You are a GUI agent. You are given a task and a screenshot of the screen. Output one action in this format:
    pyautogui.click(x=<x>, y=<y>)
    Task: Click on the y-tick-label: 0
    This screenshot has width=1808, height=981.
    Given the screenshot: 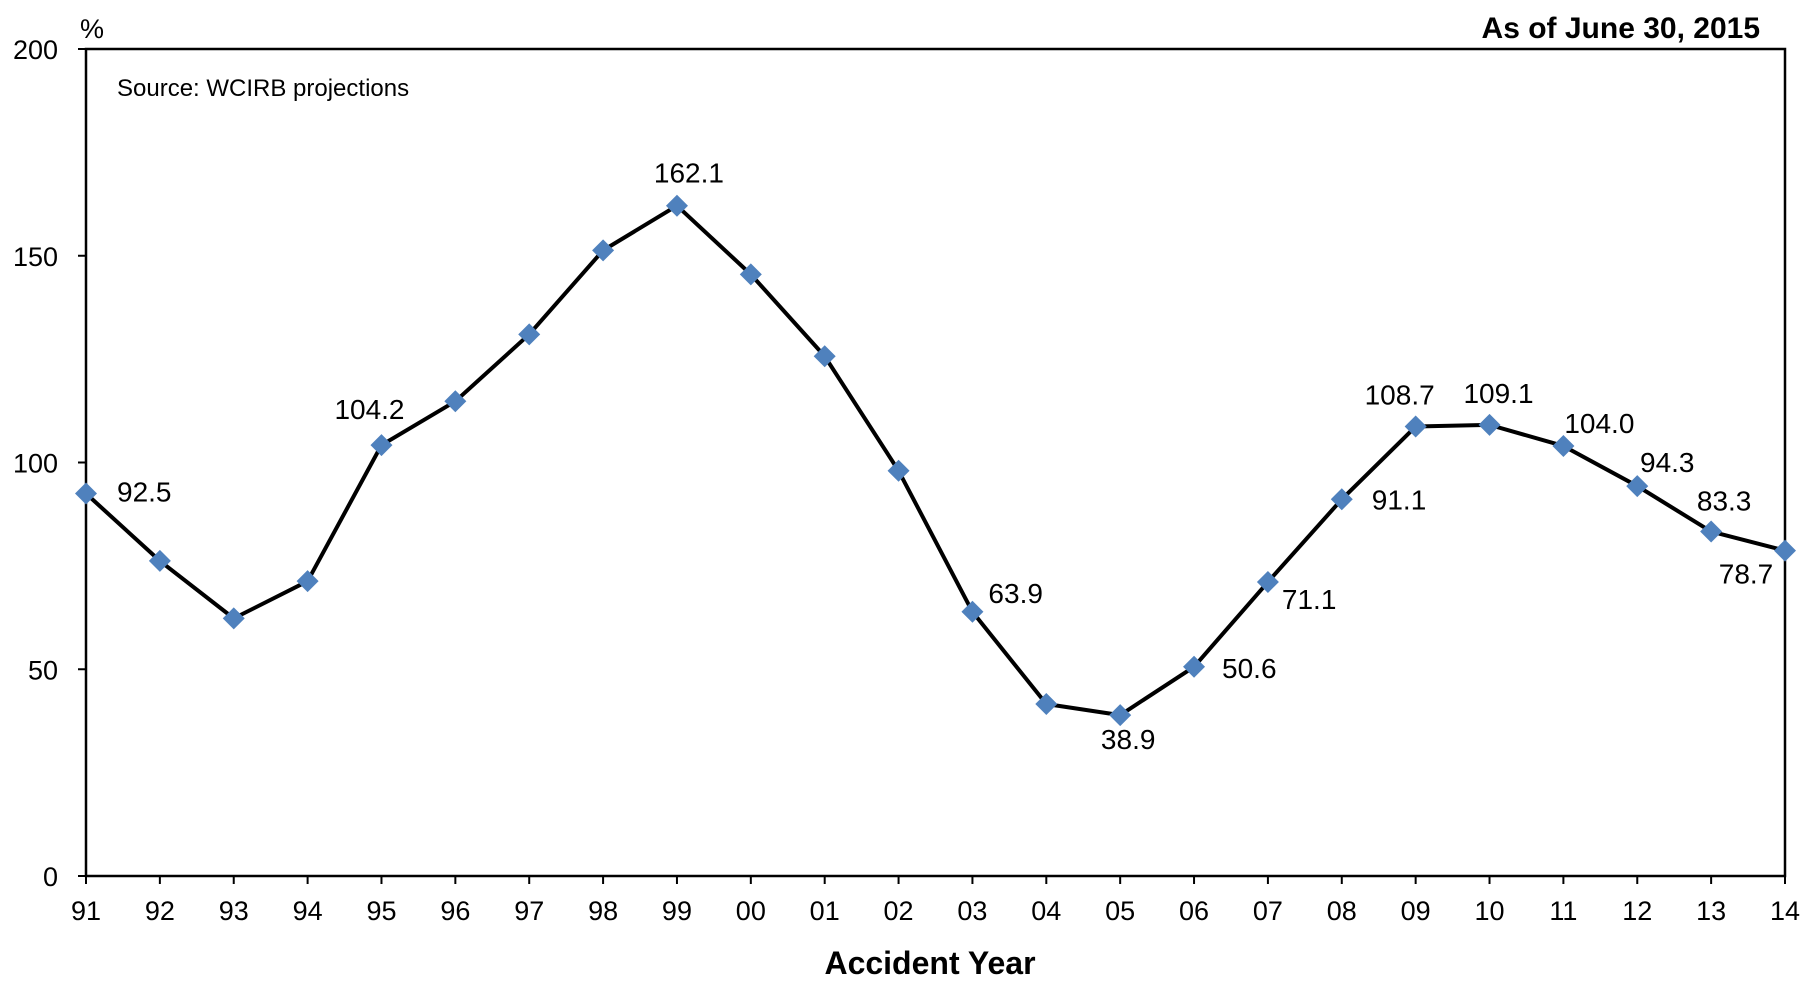 What is the action you would take?
    pyautogui.click(x=50, y=877)
    